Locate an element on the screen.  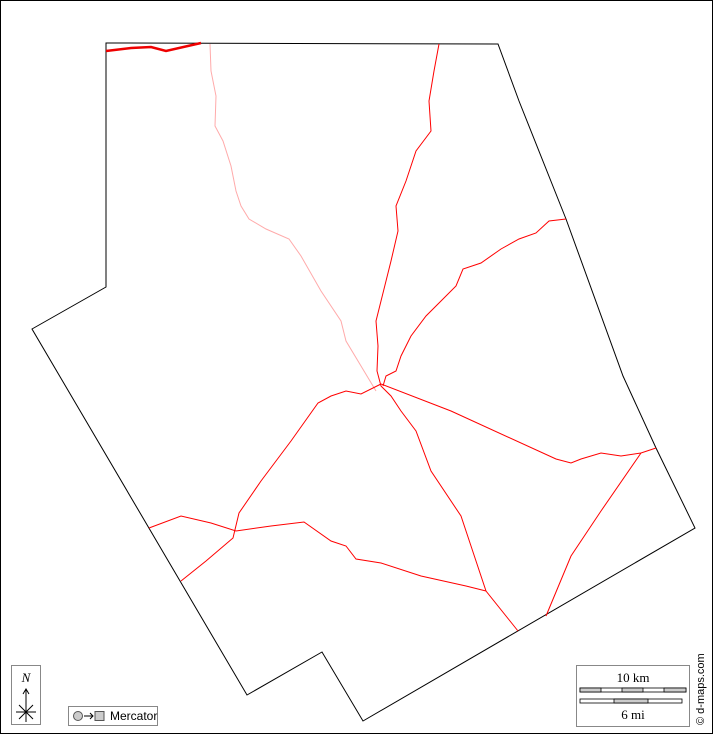
north-arrow-icon is located at coordinates (26, 705).